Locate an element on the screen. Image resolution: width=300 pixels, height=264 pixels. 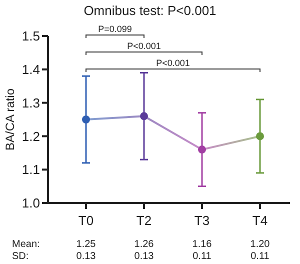
y-tick-label: 1.1 is located at coordinates (31, 170).